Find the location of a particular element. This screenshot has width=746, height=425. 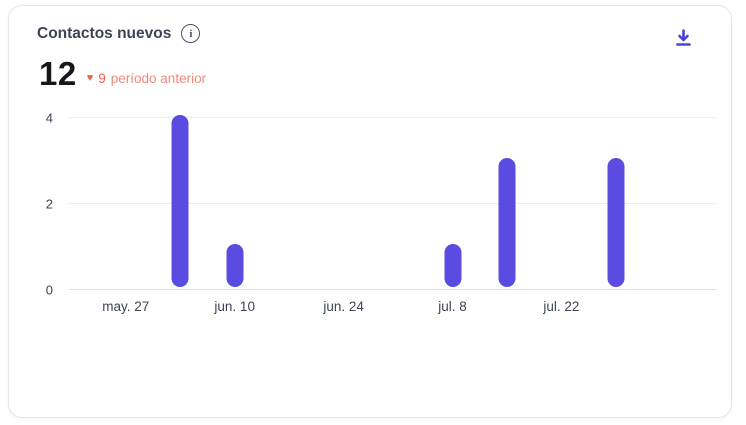

chart-x-axis: may. 27 jun. 10 jun. 24 jul. 8 jul. 22 is located at coordinates (393, 306).